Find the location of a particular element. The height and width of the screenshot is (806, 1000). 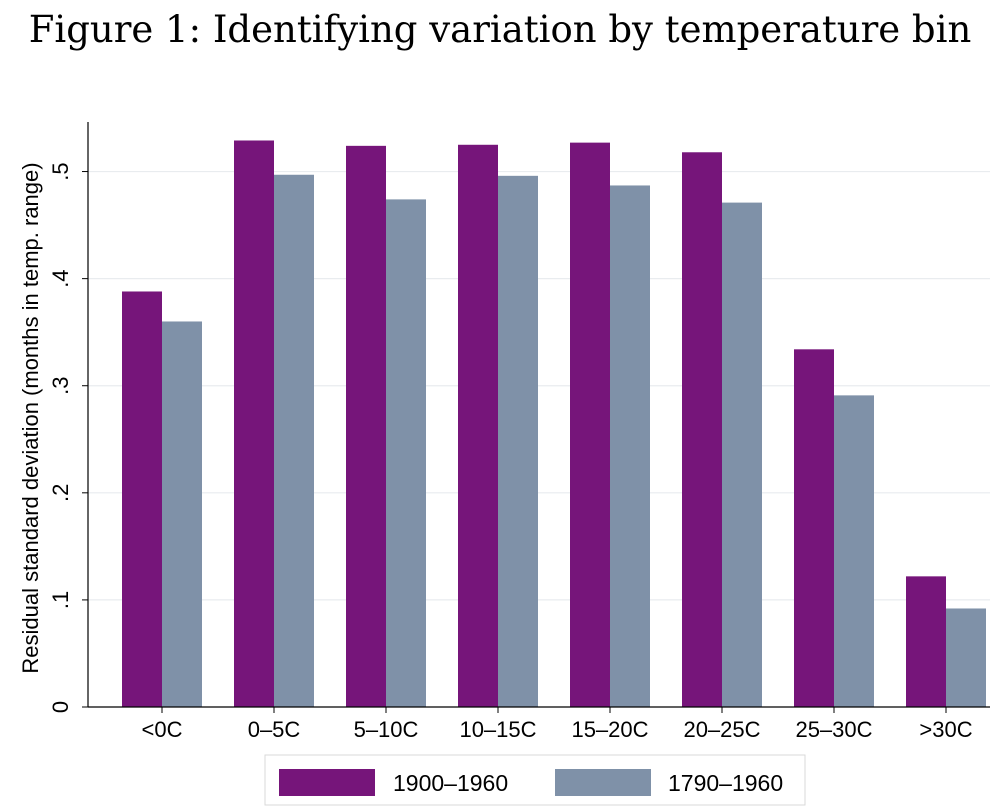

x-ticks: <0C 0–5C 5–10C 10–15C 15–20C 20–25C 25–30C >30C is located at coordinates (557, 724).